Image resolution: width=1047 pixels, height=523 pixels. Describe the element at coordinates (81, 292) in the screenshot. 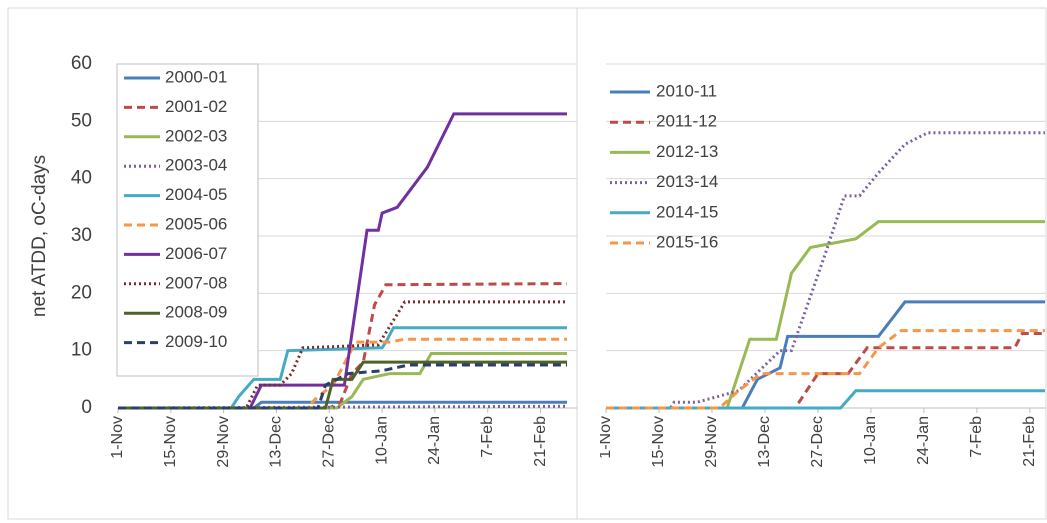

I see `y-tick-label: 20` at that location.